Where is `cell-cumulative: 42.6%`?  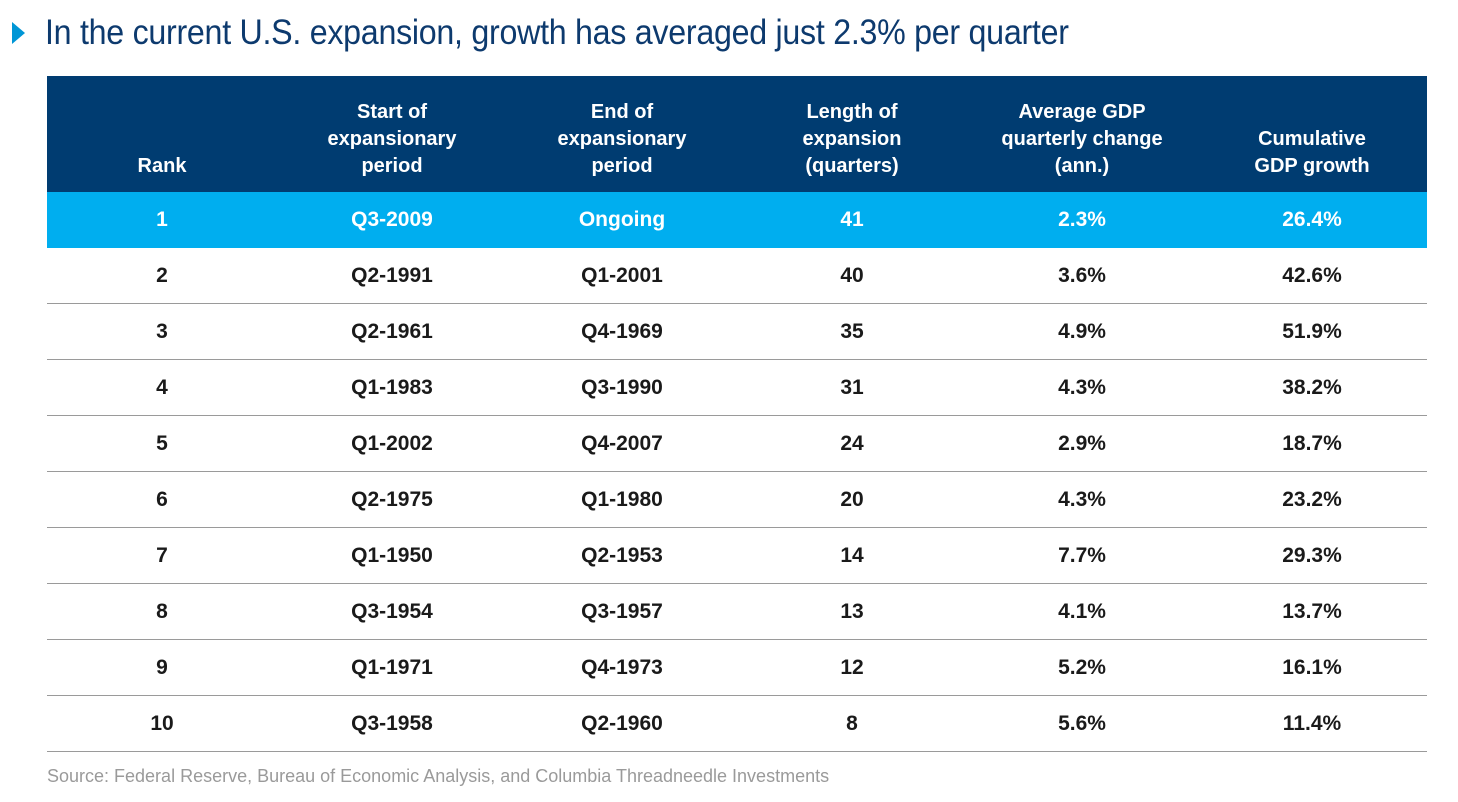 cell-cumulative: 42.6% is located at coordinates (1312, 275).